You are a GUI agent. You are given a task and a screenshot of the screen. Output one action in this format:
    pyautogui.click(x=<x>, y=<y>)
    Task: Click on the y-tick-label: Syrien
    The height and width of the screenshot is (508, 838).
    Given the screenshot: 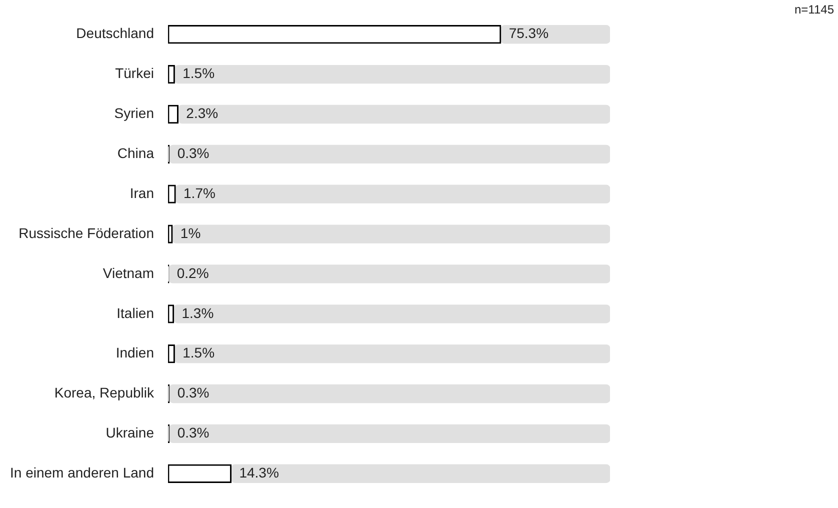 What is the action you would take?
    pyautogui.click(x=134, y=113)
    